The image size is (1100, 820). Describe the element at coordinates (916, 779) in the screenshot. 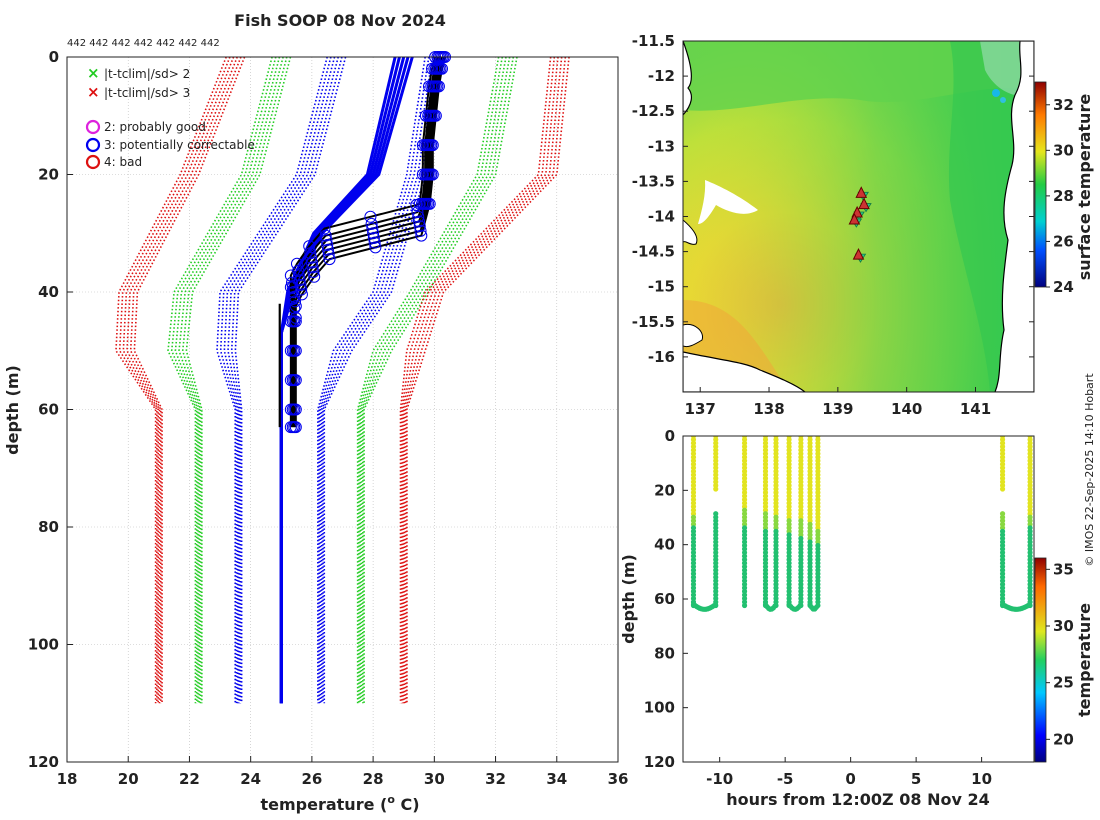

I see `section-xtick-label: 5` at that location.